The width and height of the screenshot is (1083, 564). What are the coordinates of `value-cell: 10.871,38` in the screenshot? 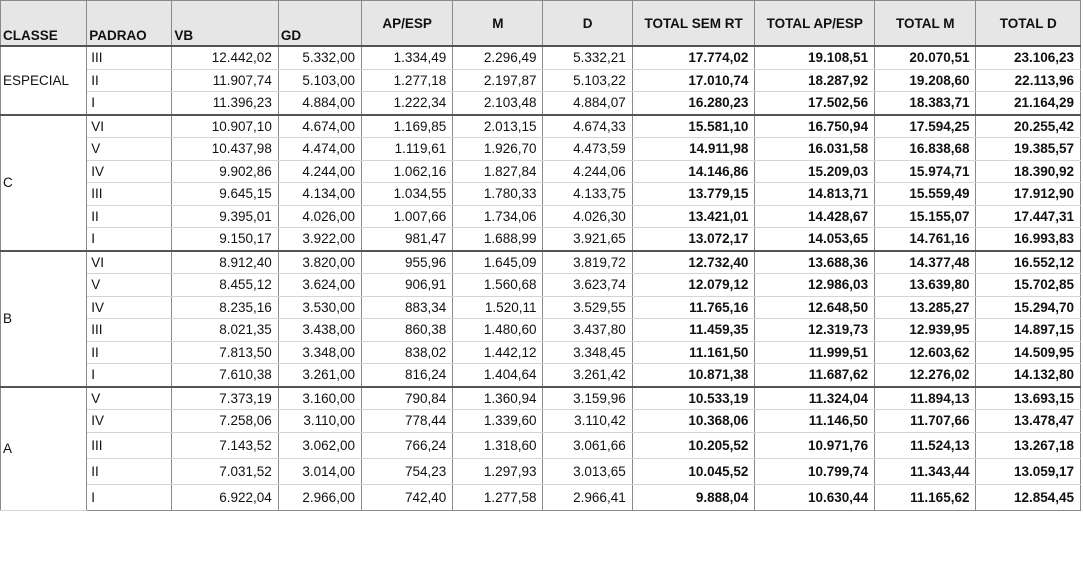 It's located at (693, 375).